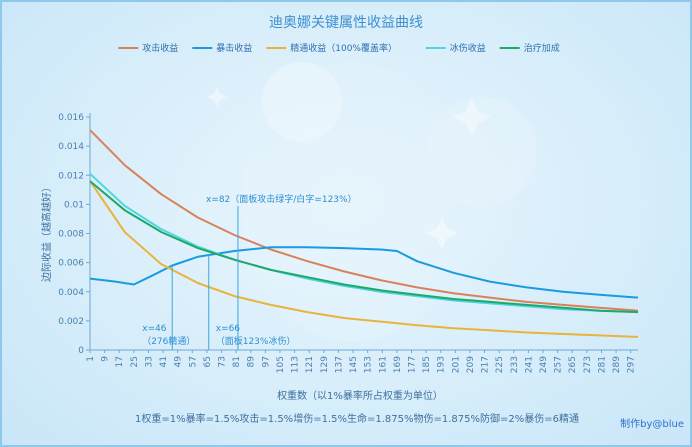 This screenshot has width=692, height=447. Describe the element at coordinates (310, 364) in the screenshot. I see `x-tick-label: 121` at that location.